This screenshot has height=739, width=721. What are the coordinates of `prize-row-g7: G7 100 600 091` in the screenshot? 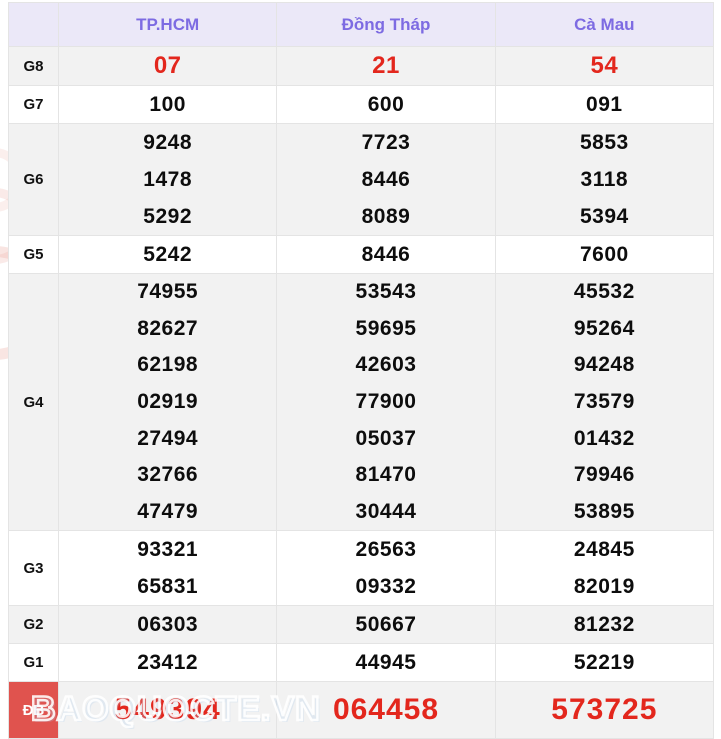 It's located at (361, 104).